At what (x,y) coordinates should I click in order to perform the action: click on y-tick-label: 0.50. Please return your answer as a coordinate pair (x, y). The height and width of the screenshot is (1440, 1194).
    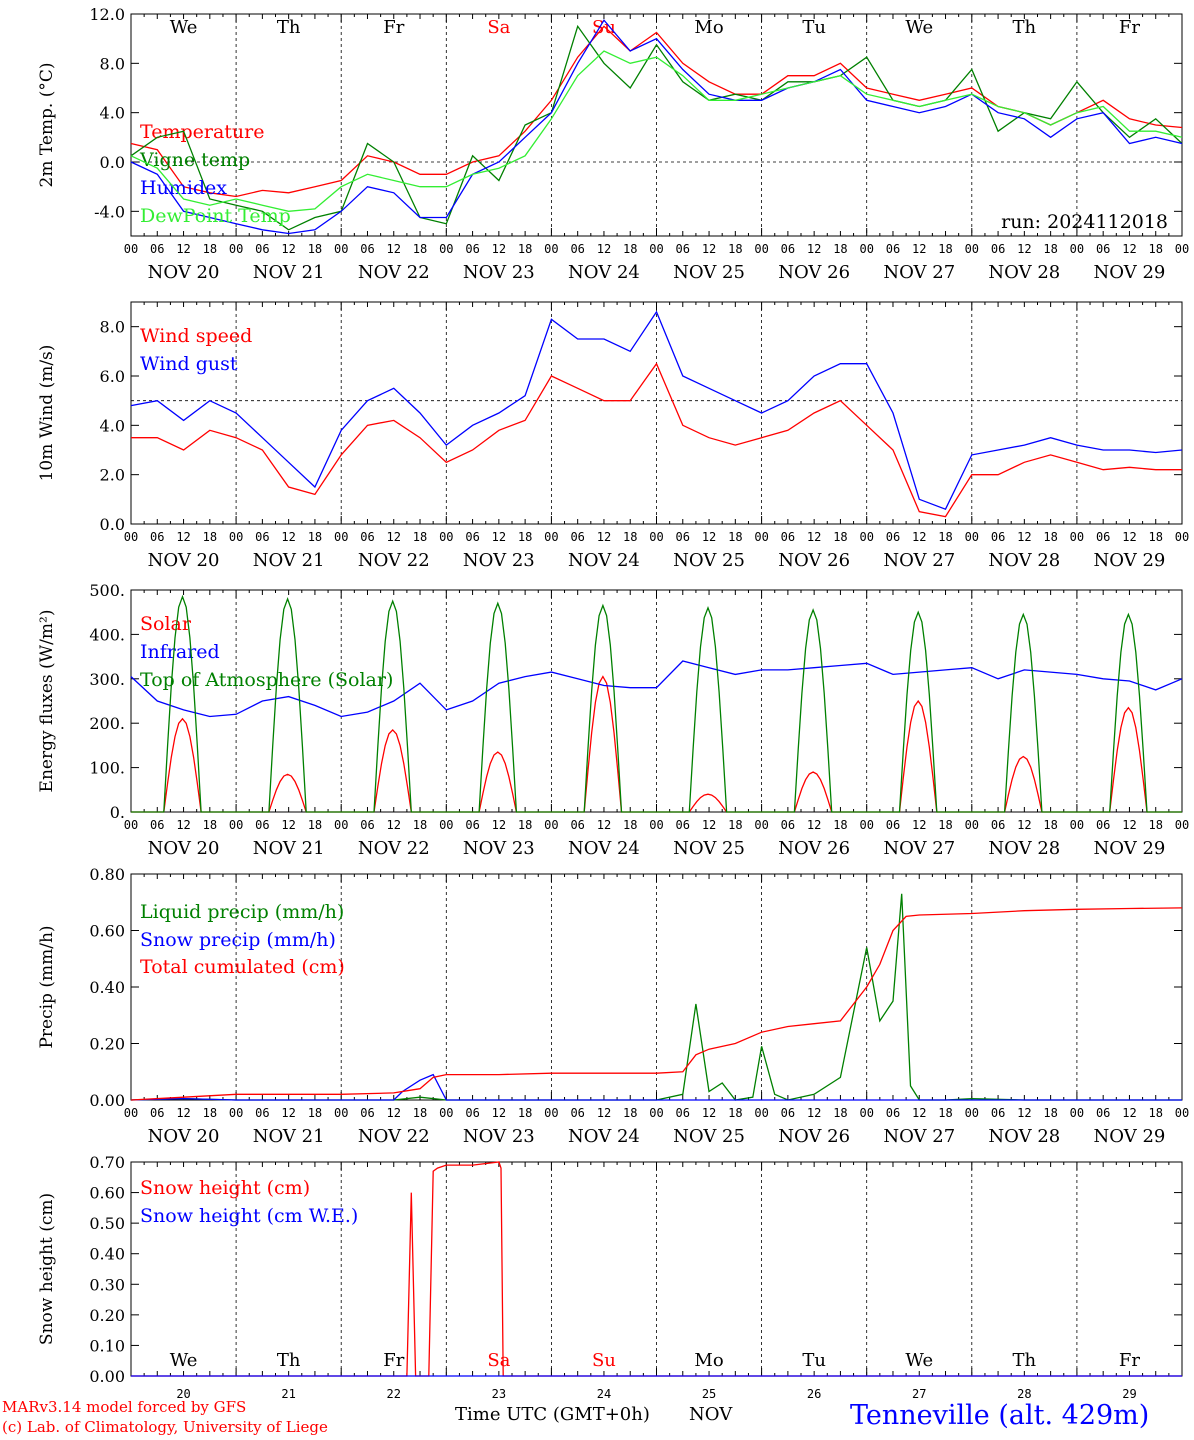
    Looking at the image, I should click on (107, 1223).